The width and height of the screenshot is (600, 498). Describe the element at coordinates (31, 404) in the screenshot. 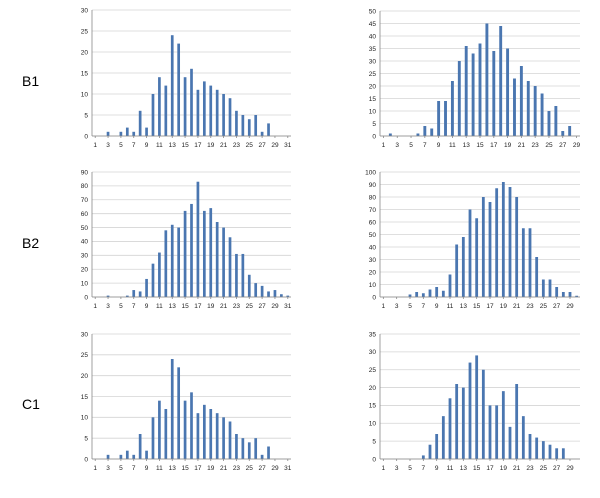

I see `row-label-c1: C1` at that location.